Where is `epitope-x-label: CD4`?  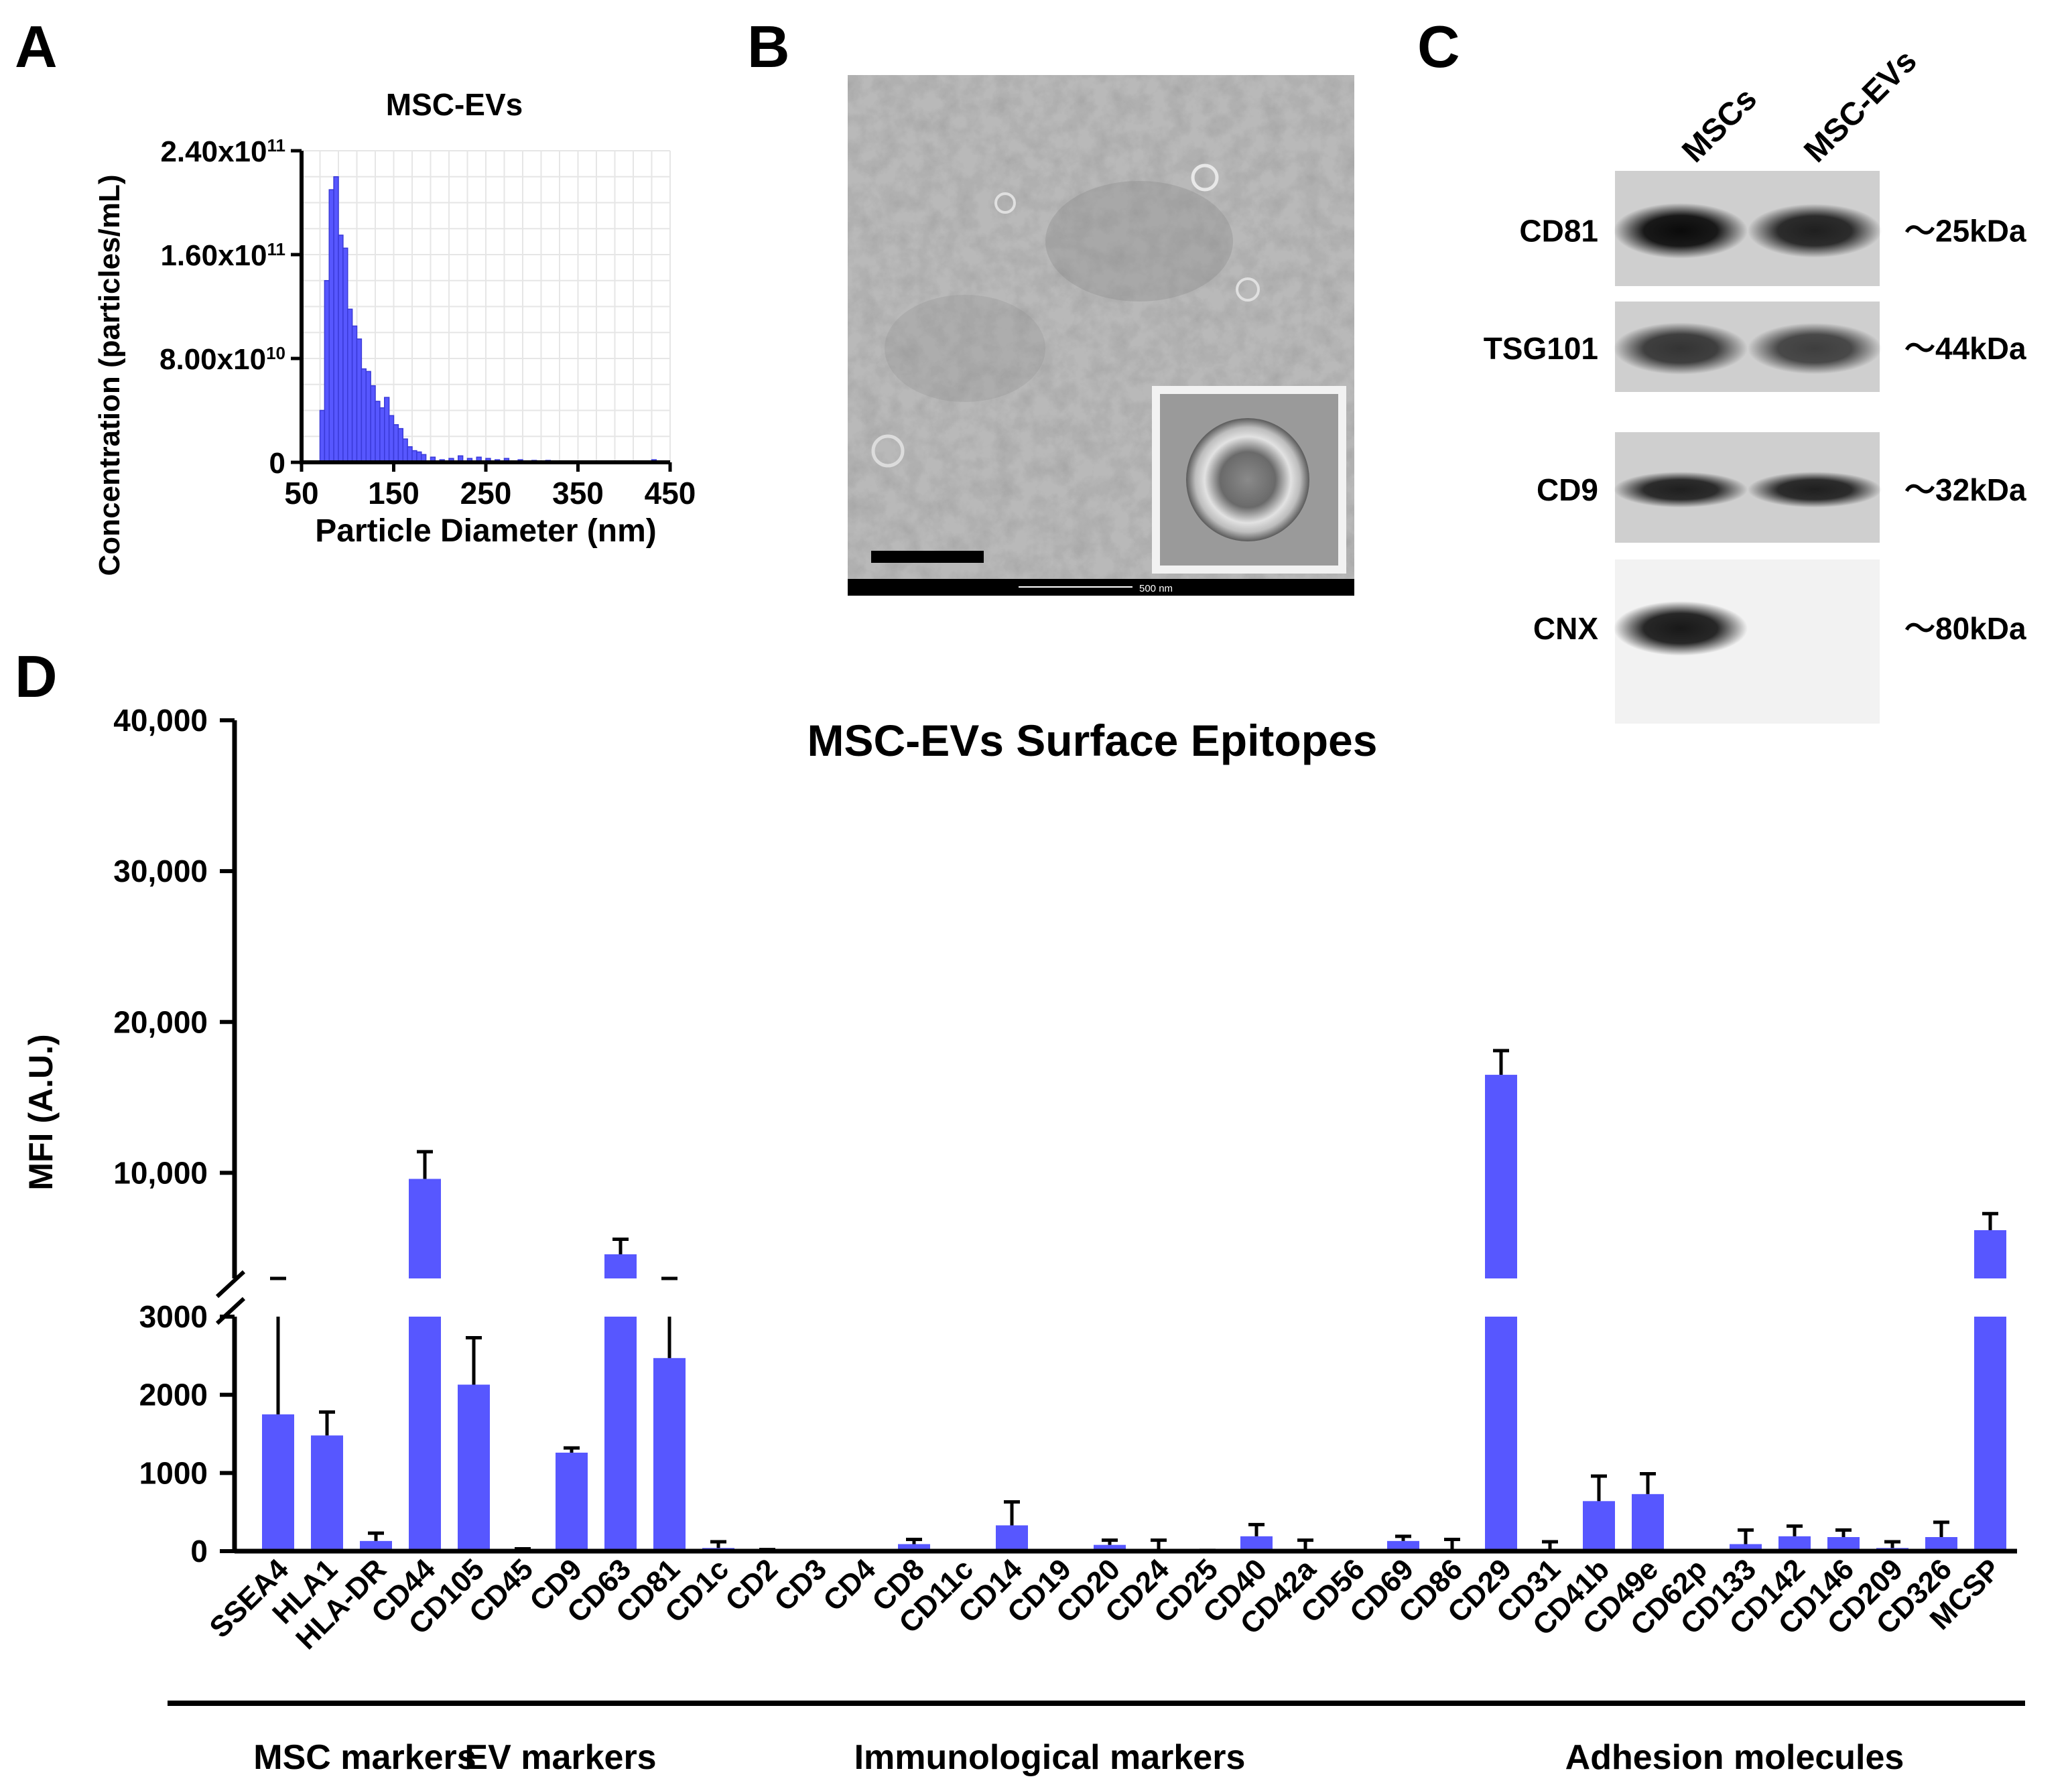 epitope-x-label: CD4 is located at coordinates (849, 1584).